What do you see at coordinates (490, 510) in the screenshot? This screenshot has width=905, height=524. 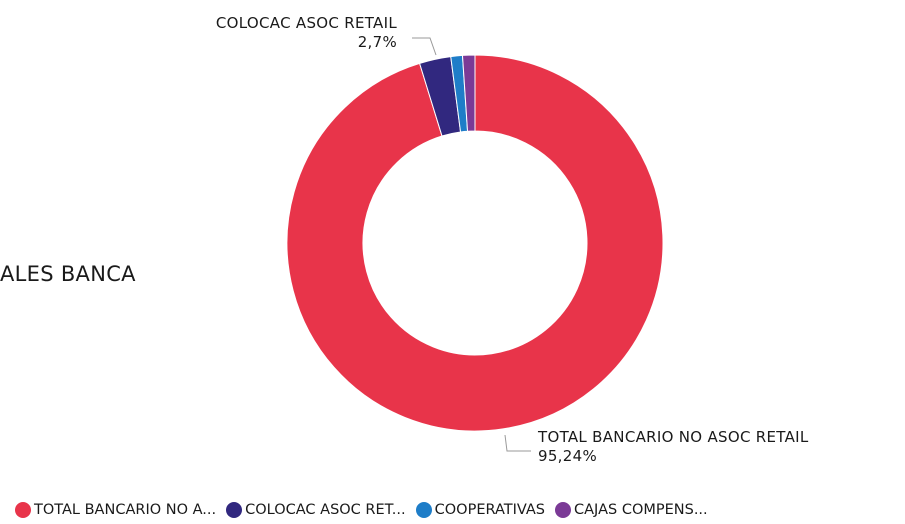 I see `legend-label-cooperativas: COOPERATIVAS` at bounding box center [490, 510].